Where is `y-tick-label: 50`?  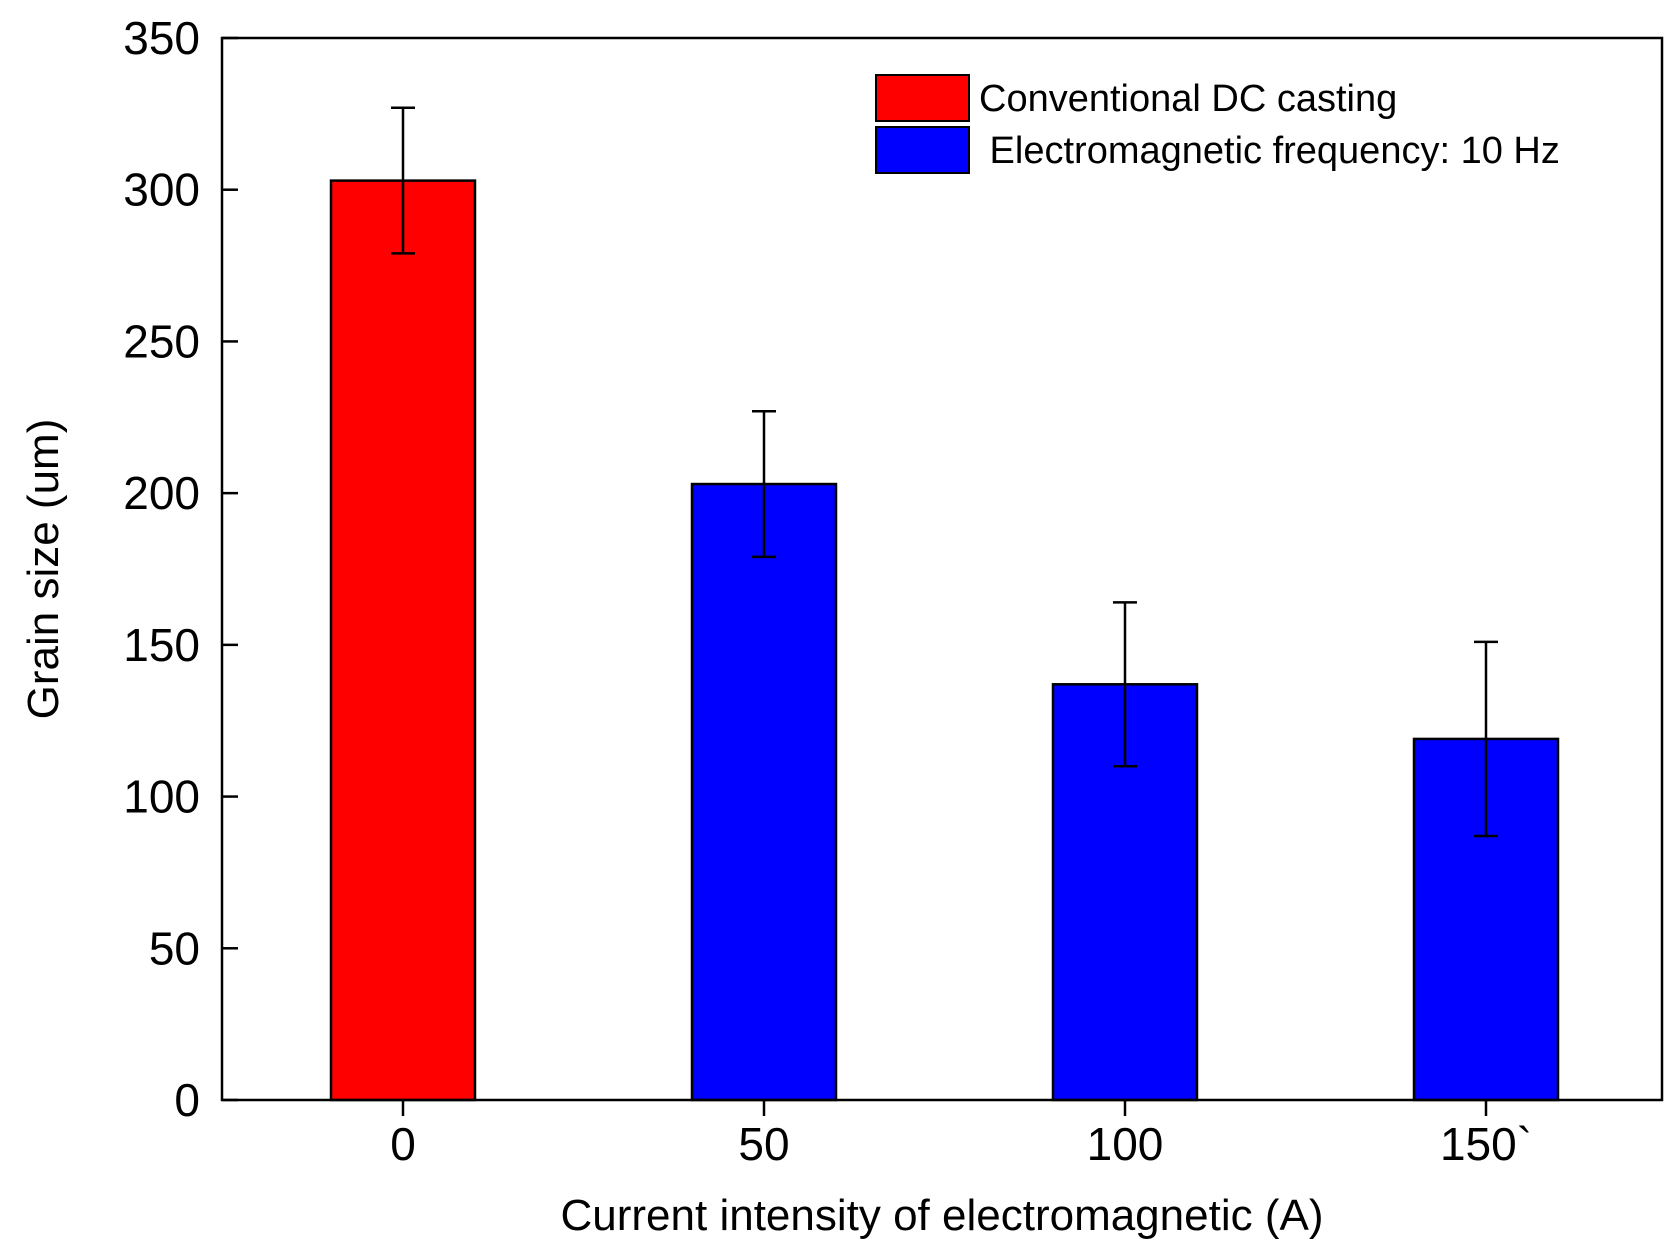 y-tick-label: 50 is located at coordinates (174, 948).